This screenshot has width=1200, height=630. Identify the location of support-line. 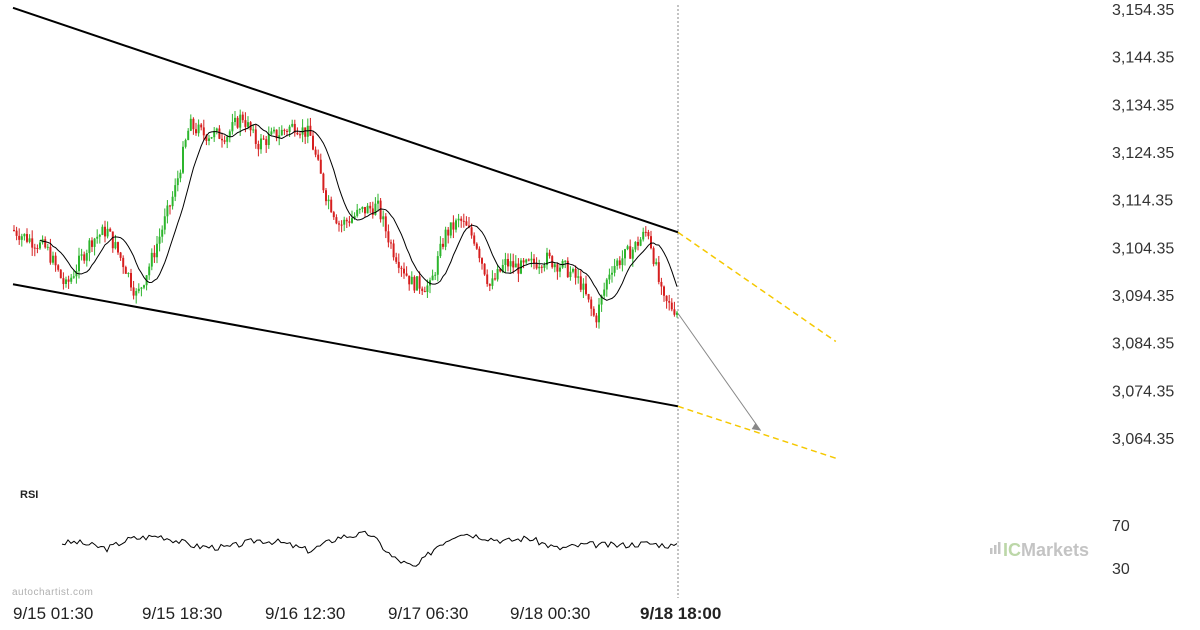
(345, 345).